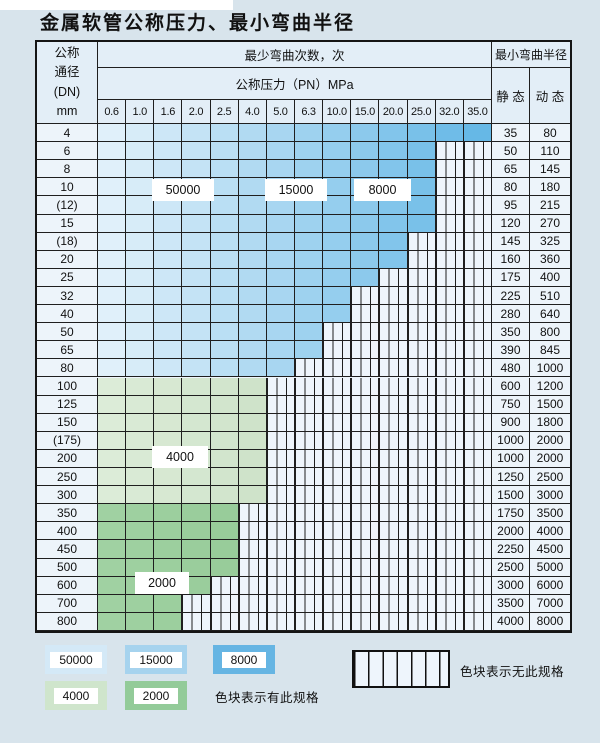 This screenshot has width=600, height=743. What do you see at coordinates (511, 296) in the screenshot?
I see `static-value: 225` at bounding box center [511, 296].